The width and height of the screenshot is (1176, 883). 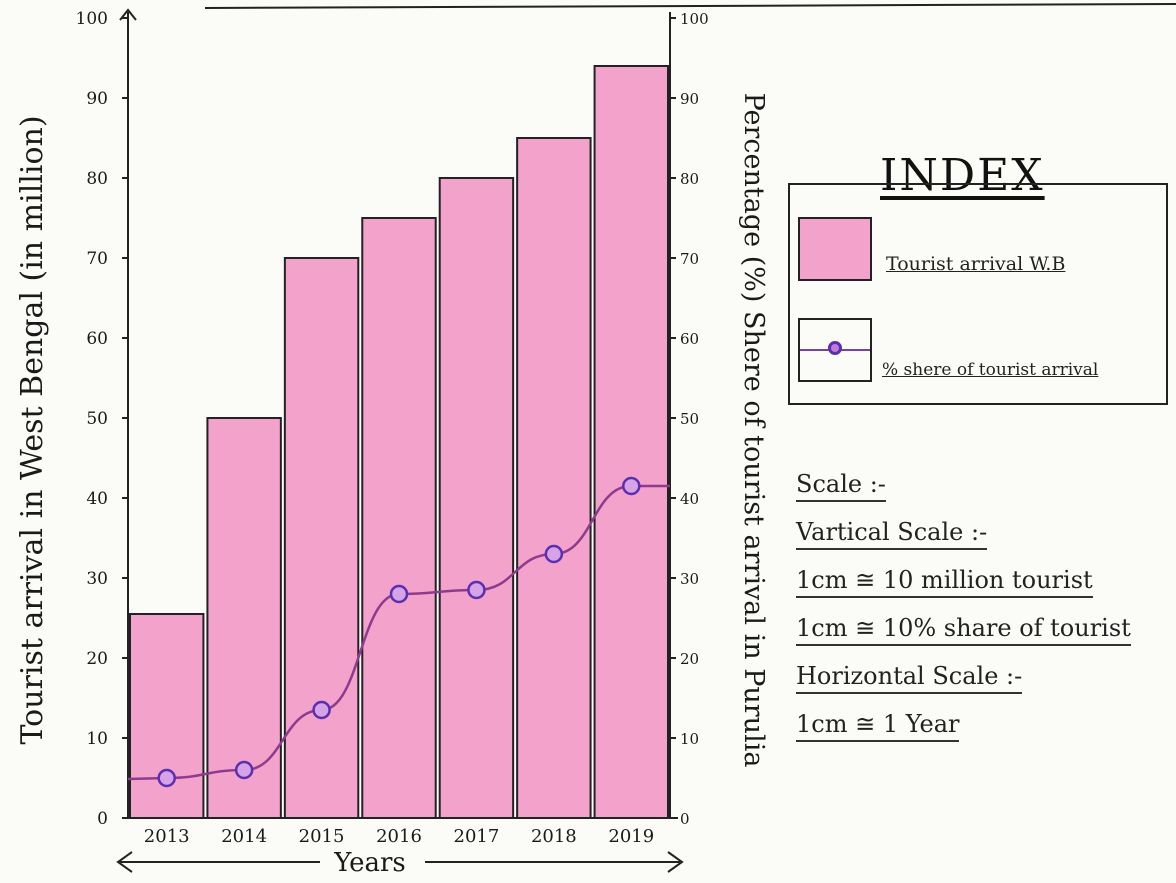 What do you see at coordinates (97, 339) in the screenshot?
I see `y-tick-60: 60` at bounding box center [97, 339].